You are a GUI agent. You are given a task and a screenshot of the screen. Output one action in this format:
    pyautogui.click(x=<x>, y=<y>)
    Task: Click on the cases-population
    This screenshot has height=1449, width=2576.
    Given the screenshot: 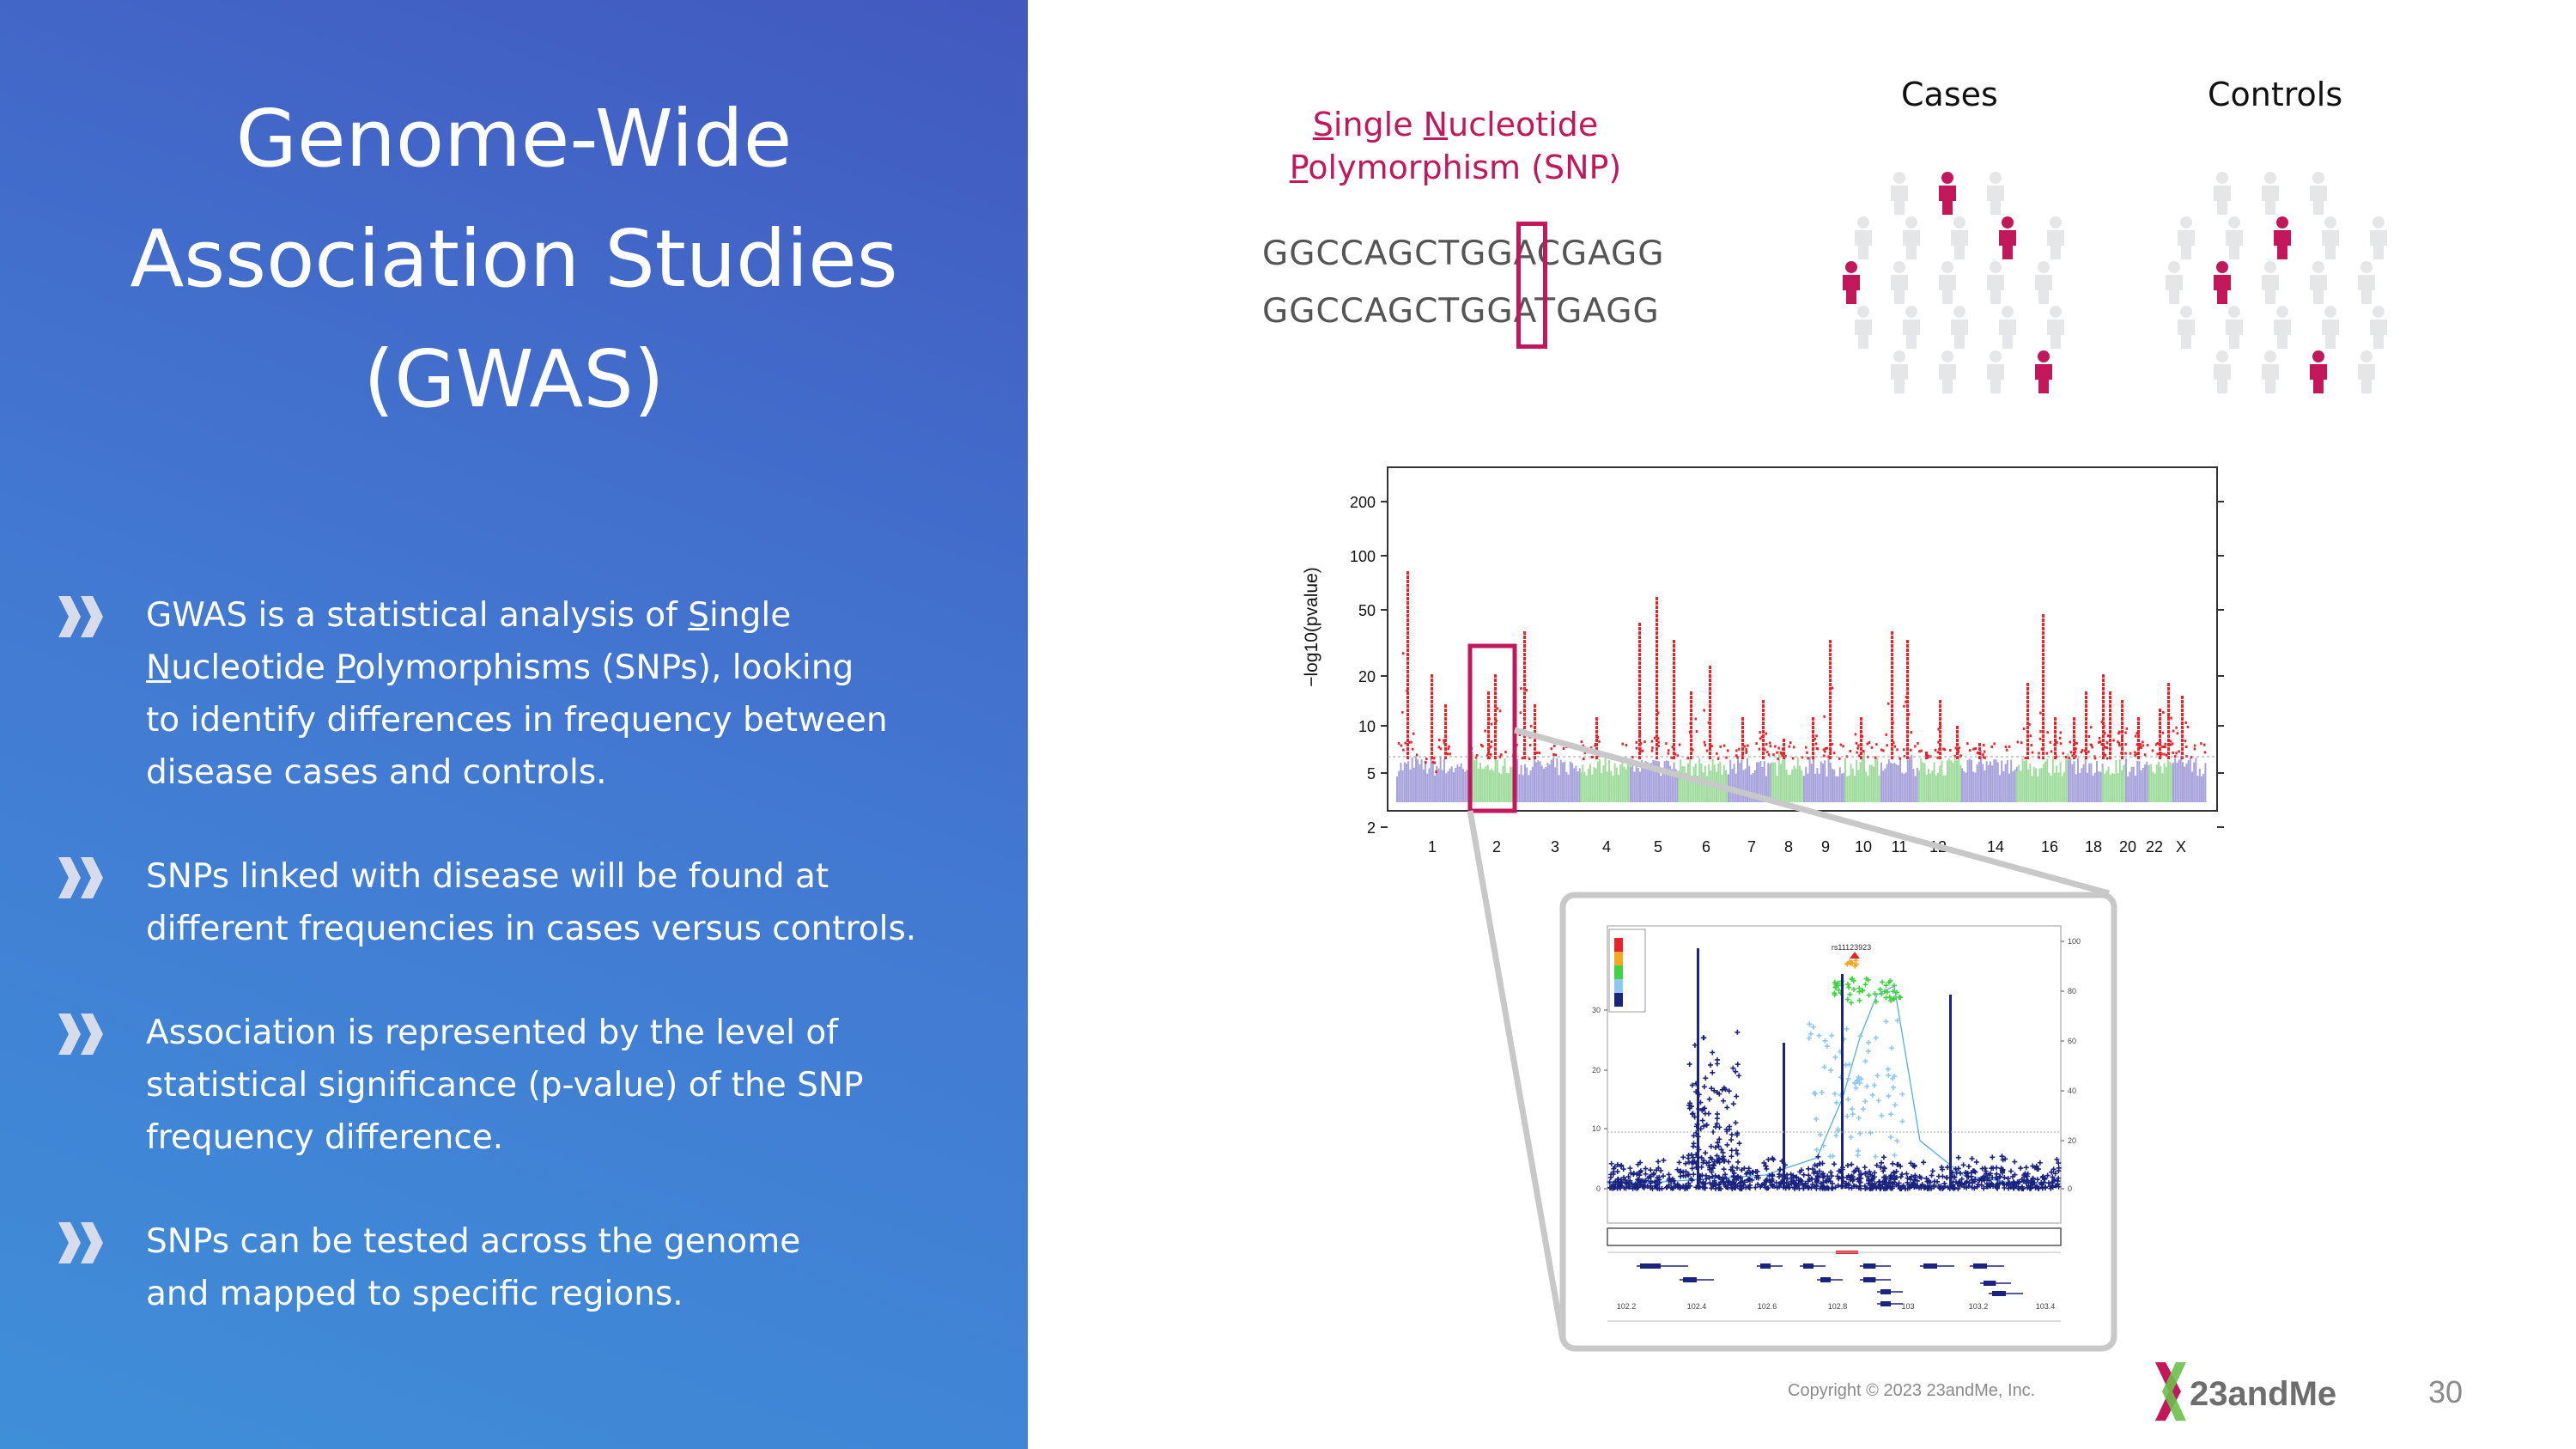 What is the action you would take?
    pyautogui.click(x=1953, y=282)
    